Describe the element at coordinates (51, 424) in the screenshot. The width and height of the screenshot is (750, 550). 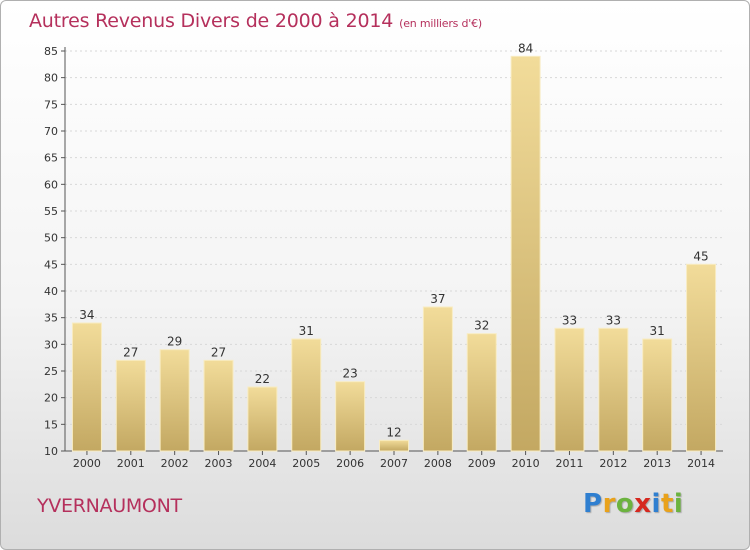
I see `y-tick-label: 15` at that location.